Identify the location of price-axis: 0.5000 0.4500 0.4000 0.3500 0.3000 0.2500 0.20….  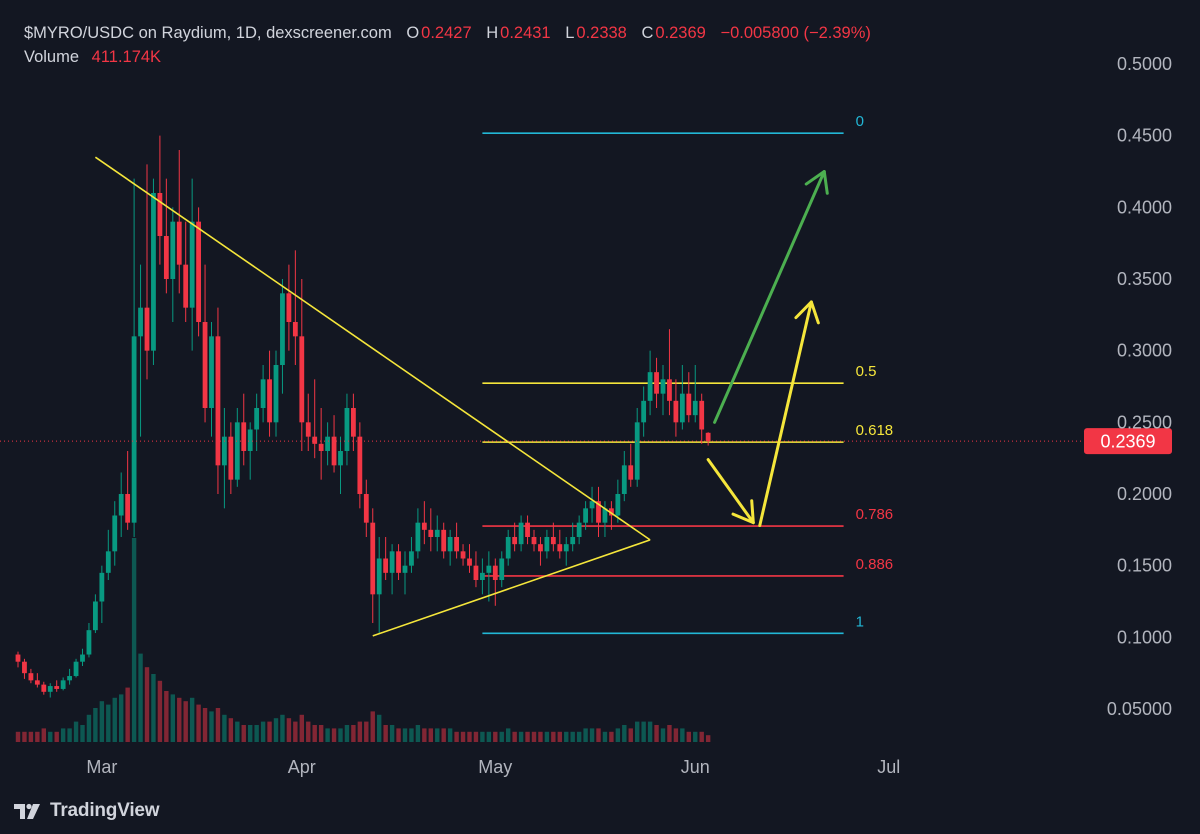
(1139, 386).